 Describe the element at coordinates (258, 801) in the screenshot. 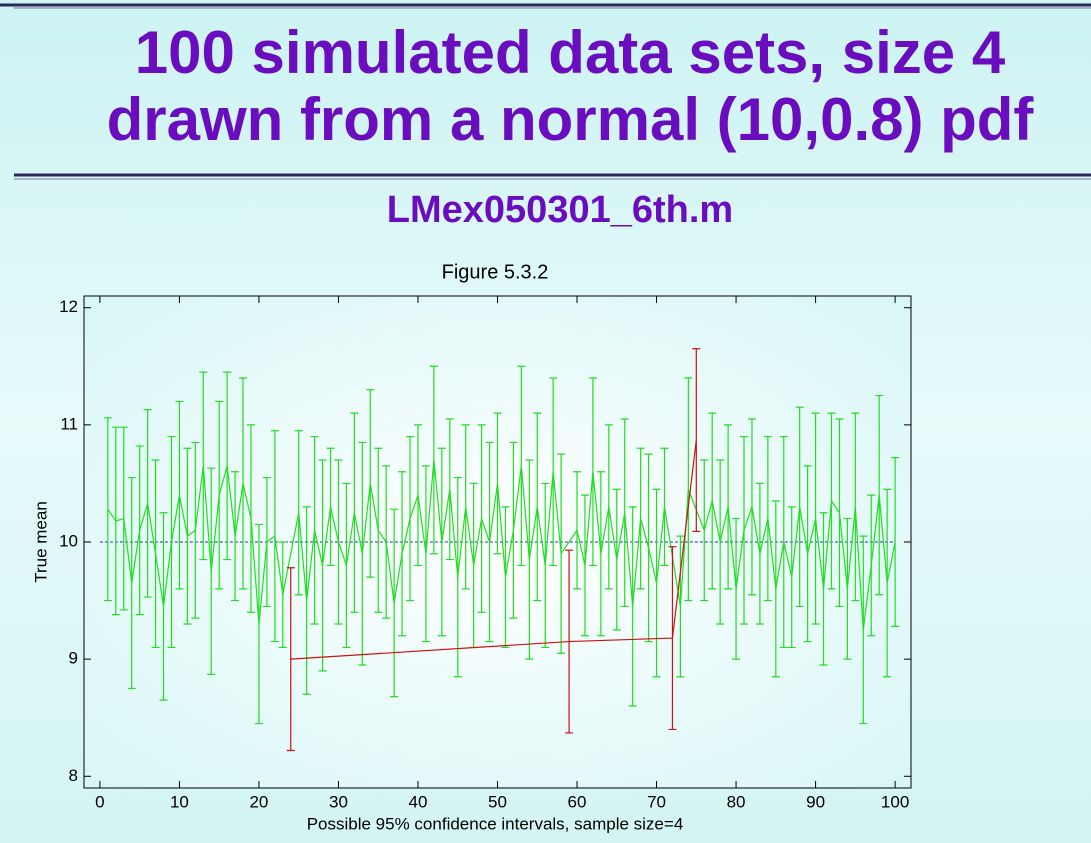

I see `x-tick-label: 20` at that location.